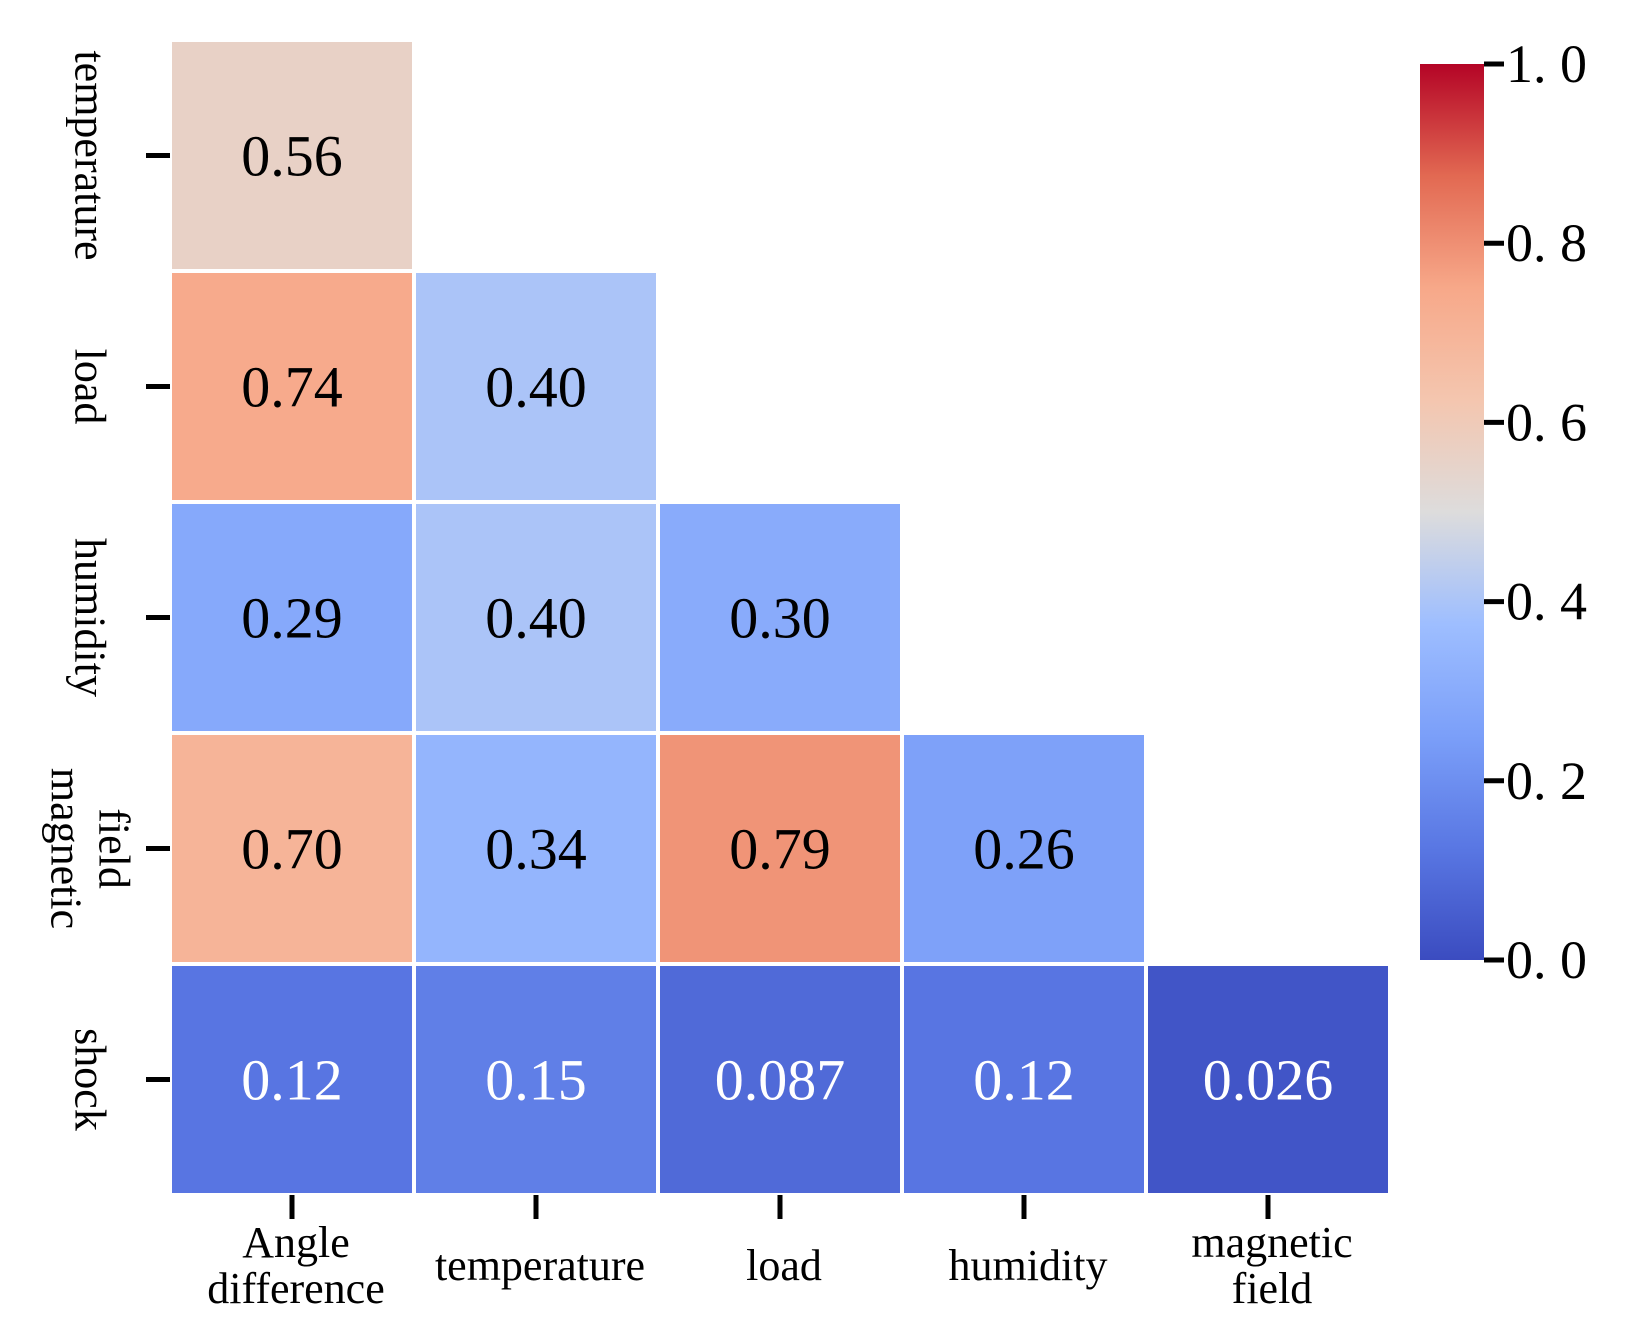 This screenshot has height=1329, width=1648. What do you see at coordinates (1268, 1080) in the screenshot?
I see `heatmap-cell-value: 0.026` at bounding box center [1268, 1080].